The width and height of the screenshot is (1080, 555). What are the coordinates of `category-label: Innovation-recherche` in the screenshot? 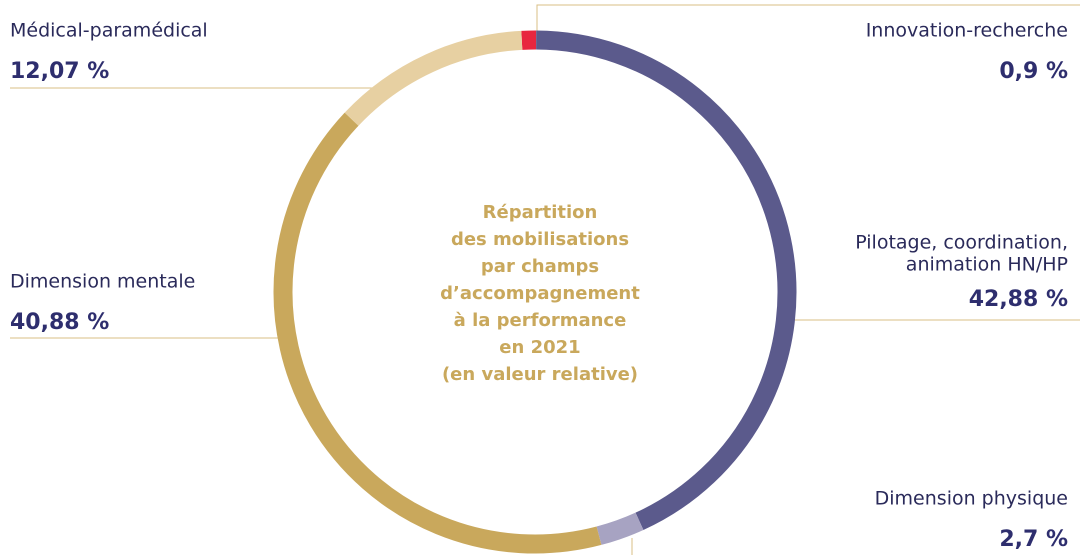 It's located at (967, 31).